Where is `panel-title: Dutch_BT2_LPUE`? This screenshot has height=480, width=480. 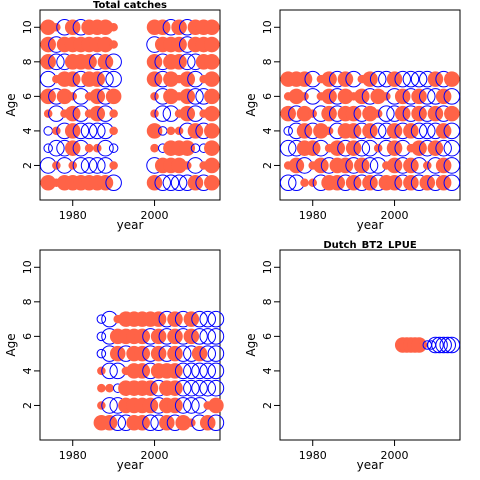
panel-title: Dutch_BT2_LPUE is located at coordinates (369, 245).